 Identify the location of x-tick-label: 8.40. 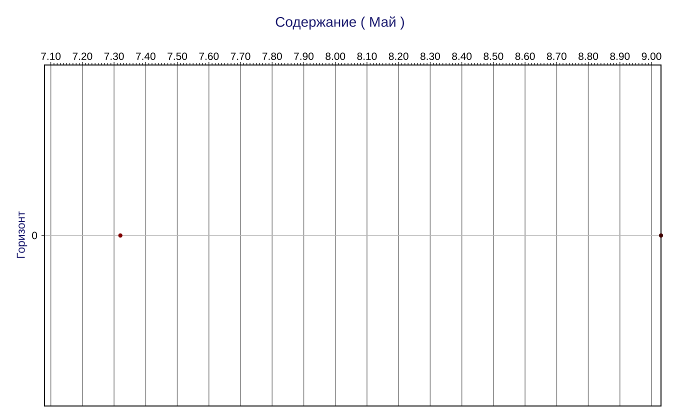
(462, 56).